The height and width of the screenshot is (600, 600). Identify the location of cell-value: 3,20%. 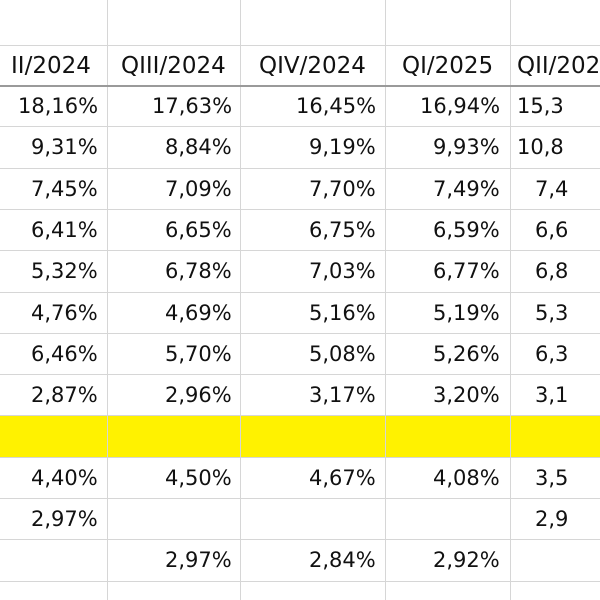
(466, 395).